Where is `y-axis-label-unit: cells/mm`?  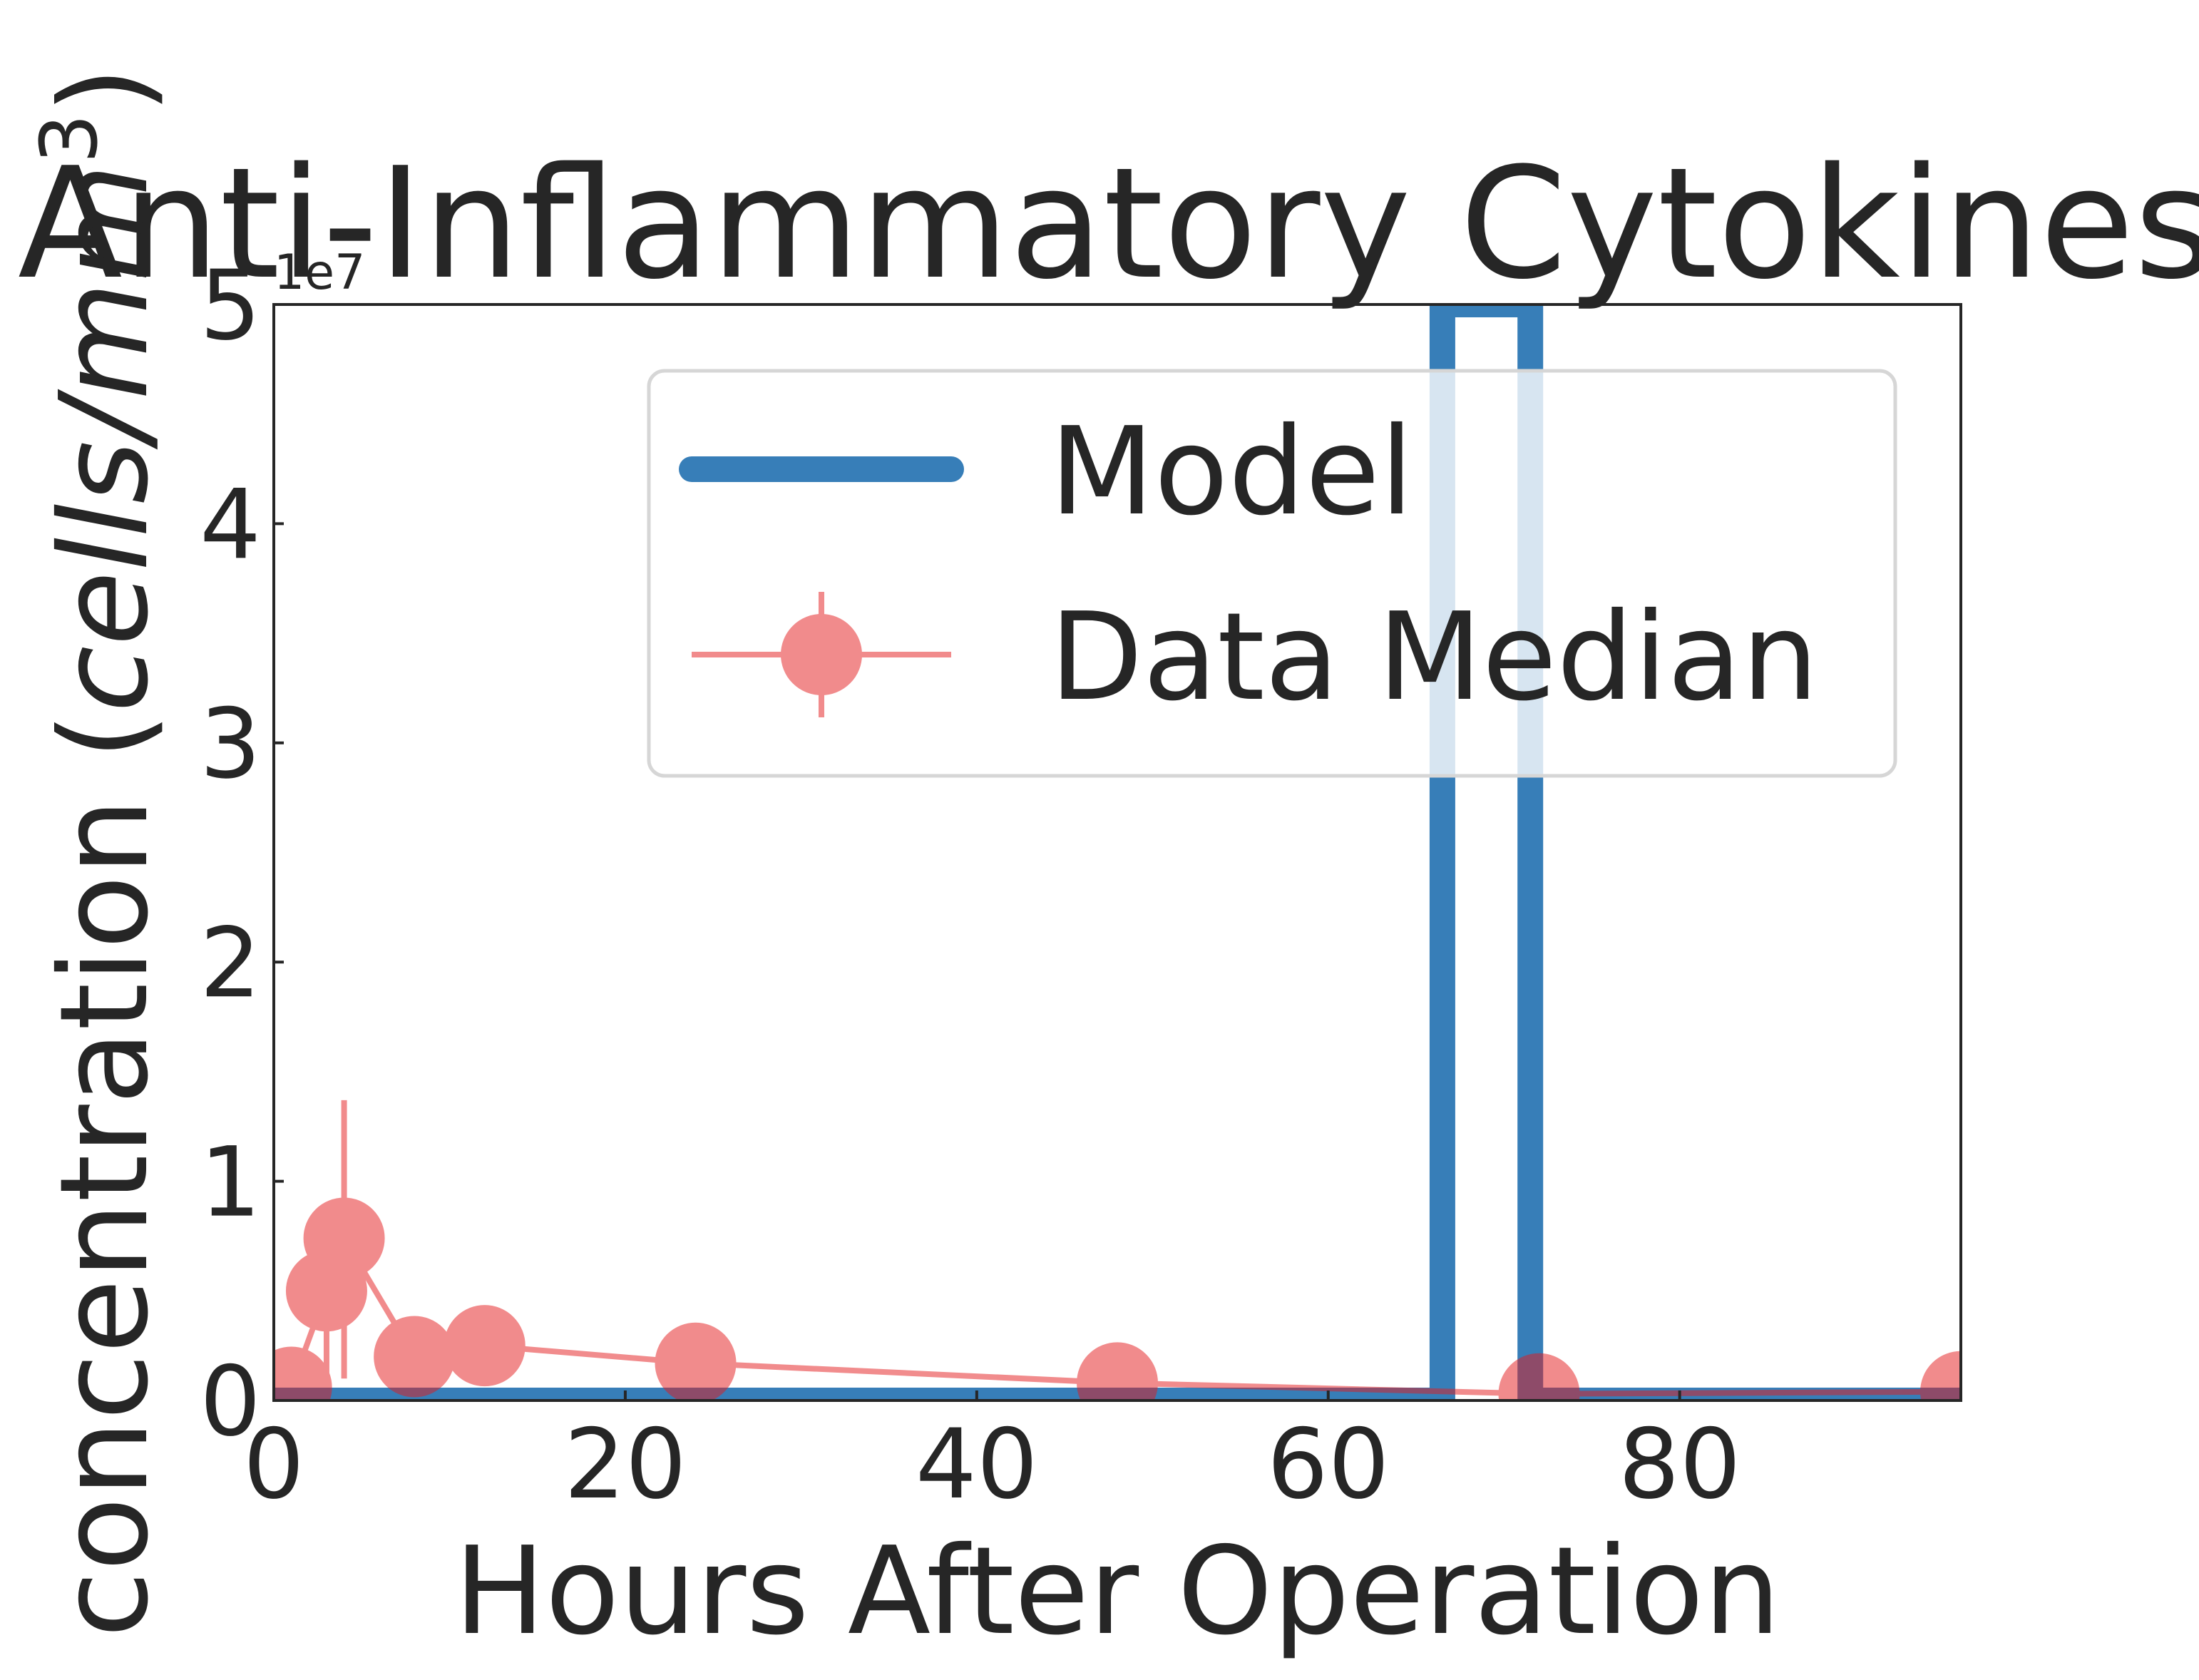 y-axis-label-unit: cells/mm is located at coordinates (104, 438).